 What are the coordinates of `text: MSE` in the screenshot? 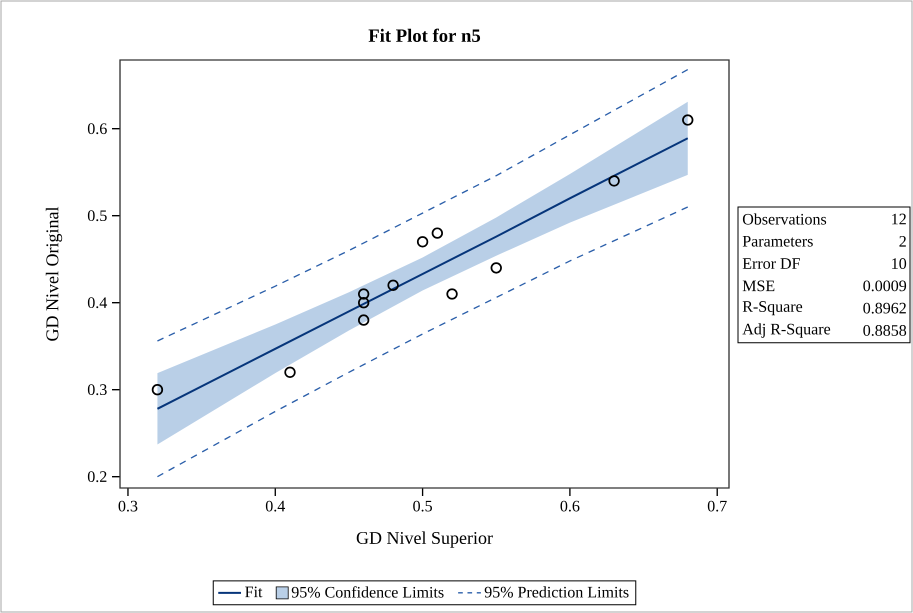 It's located at (758, 286).